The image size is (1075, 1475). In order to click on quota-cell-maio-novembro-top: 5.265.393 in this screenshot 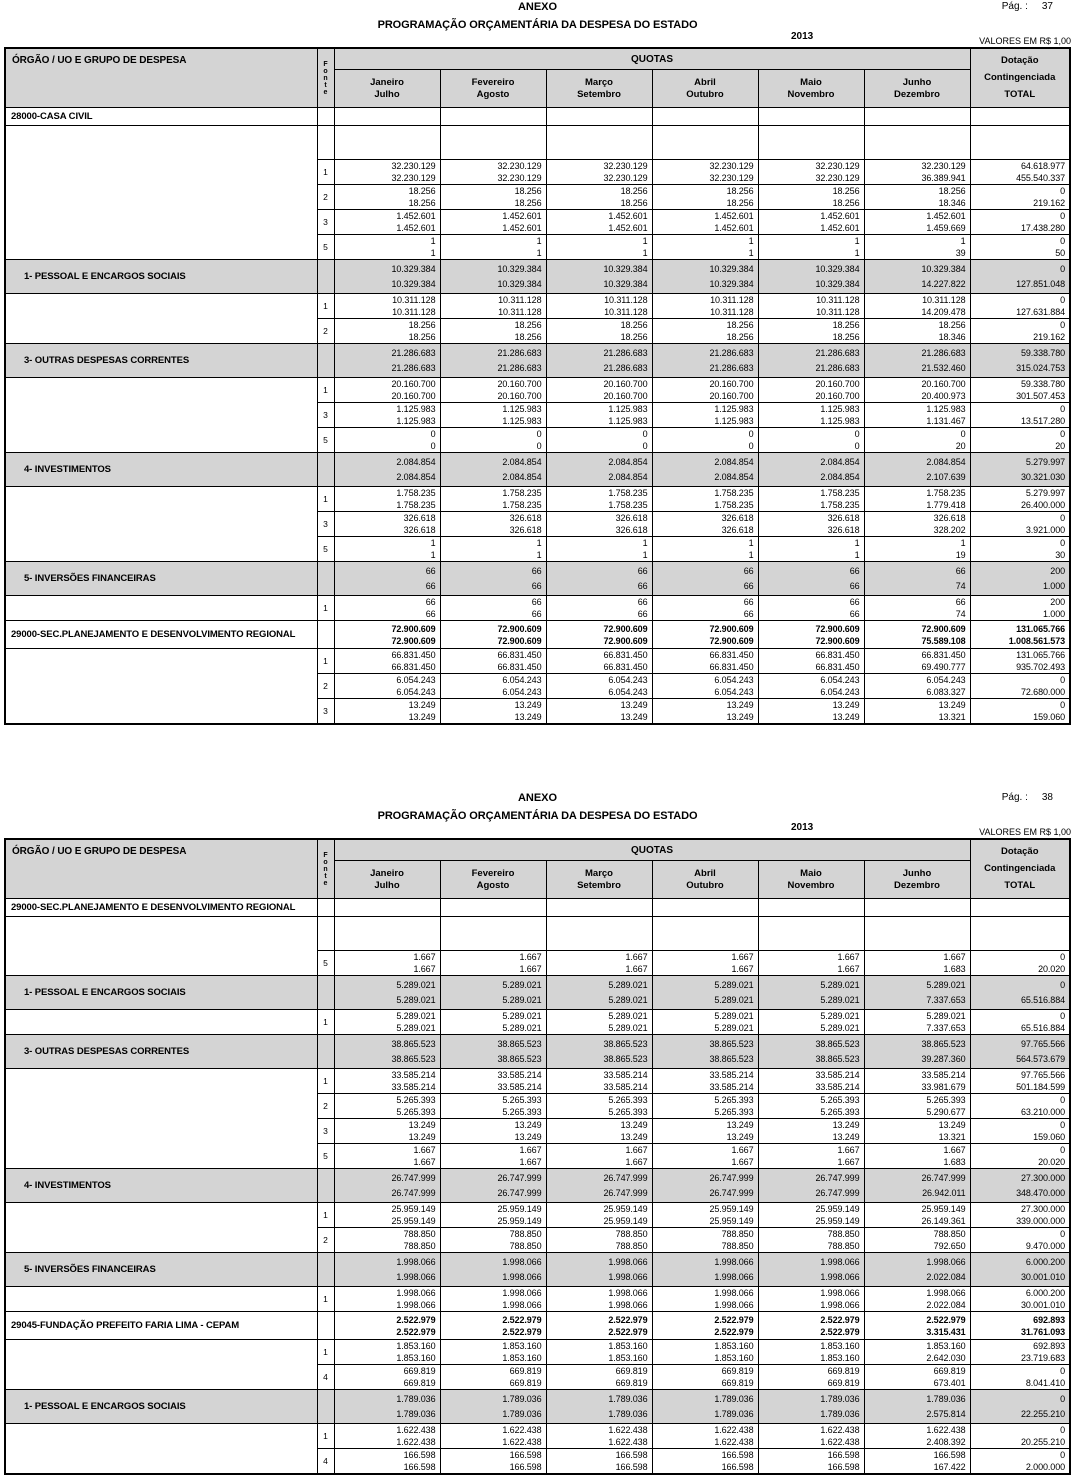, I will do `click(840, 1100)`.